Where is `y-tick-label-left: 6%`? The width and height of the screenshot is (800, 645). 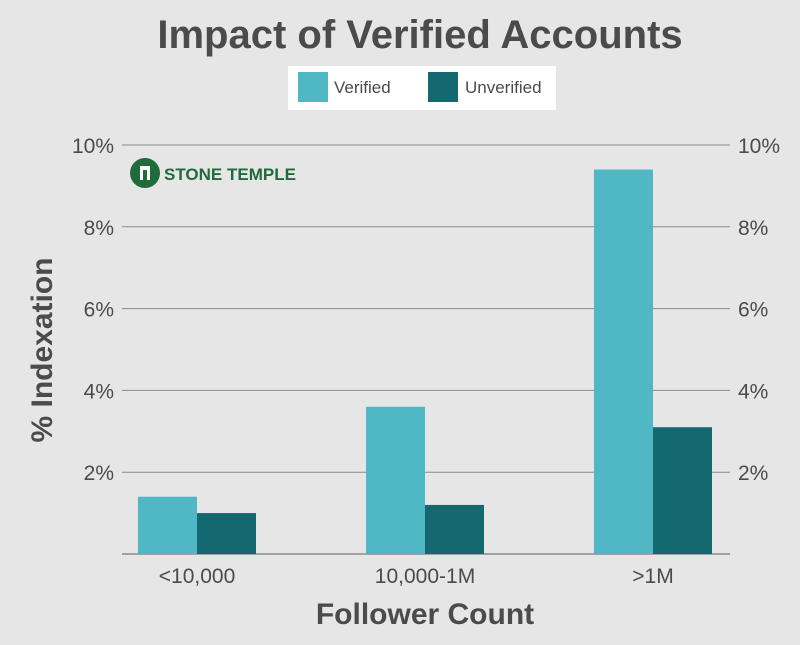
y-tick-label-left: 6% is located at coordinates (99, 310).